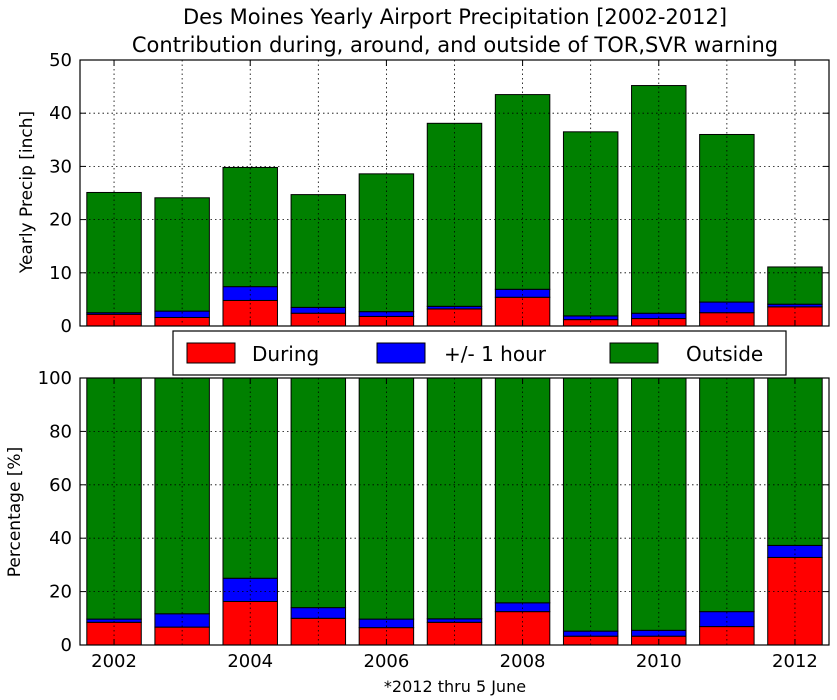 The width and height of the screenshot is (837, 700). I want to click on bar-bottom-2002-outside, so click(114, 498).